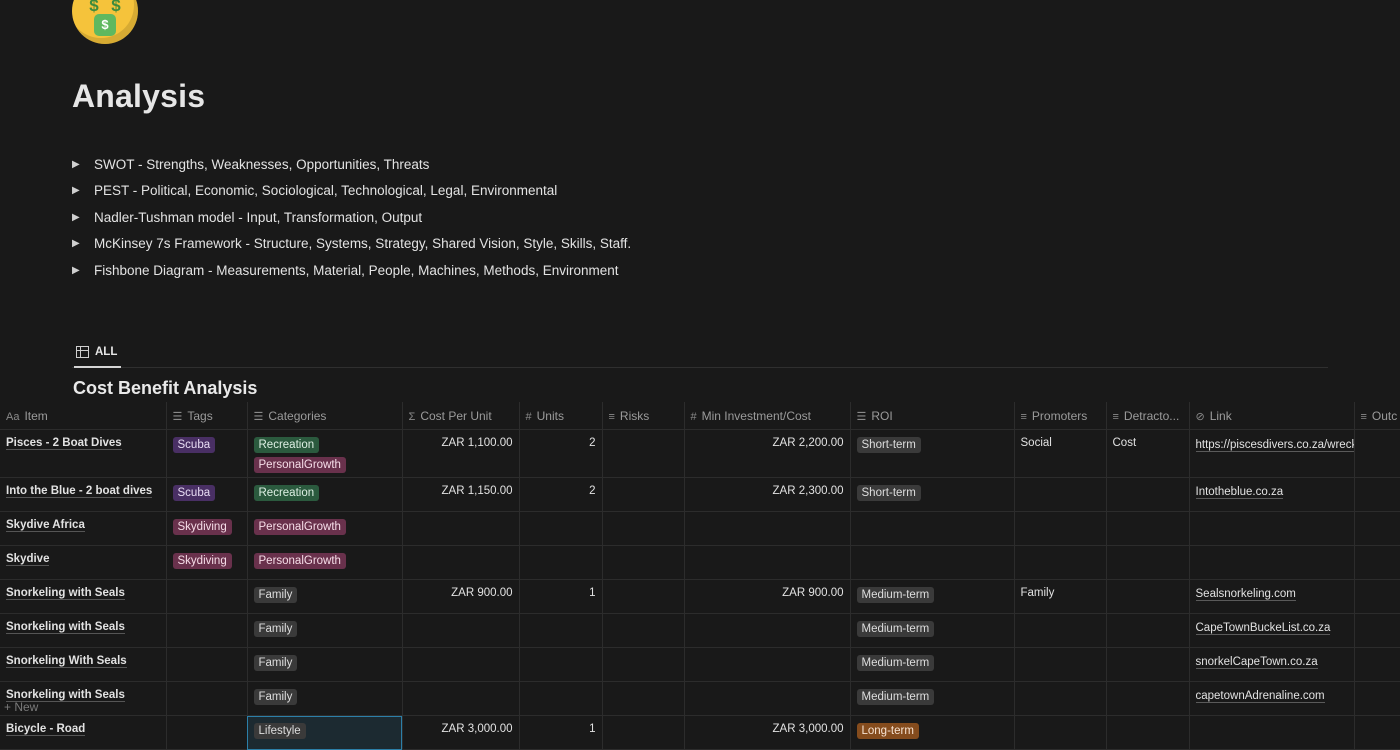  I want to click on cell-tags: Scuba, so click(207, 494).